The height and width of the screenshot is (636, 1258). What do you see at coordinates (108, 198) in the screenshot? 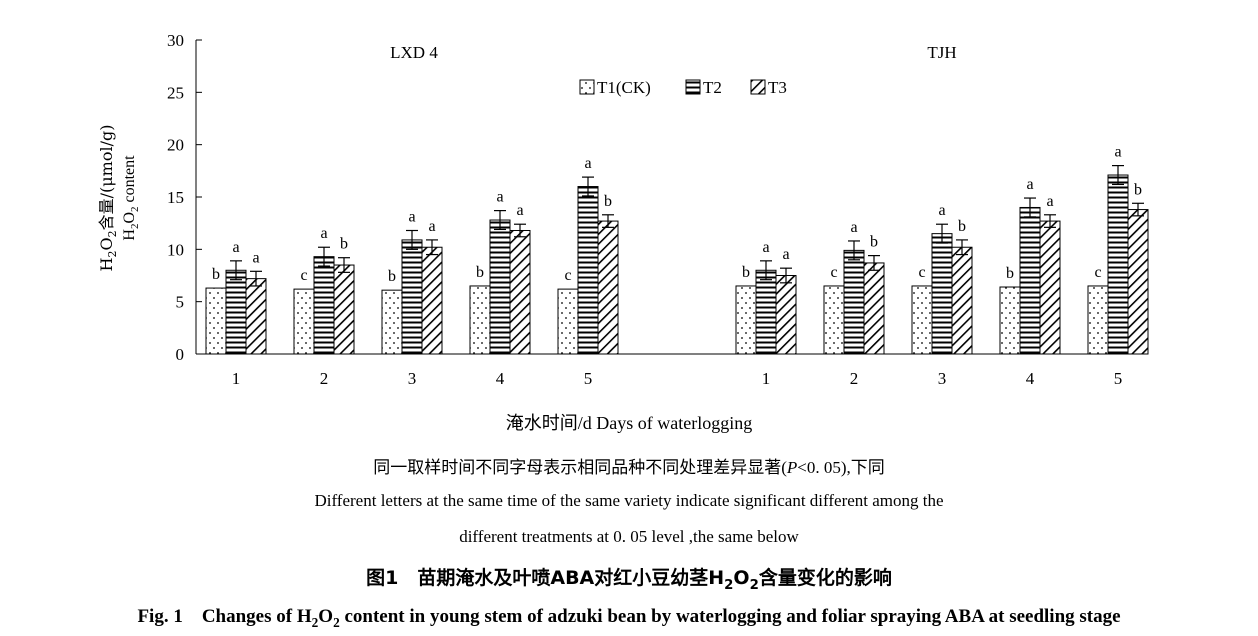
I see `y-axis-label-cn: H2O2含量/(μmol/g)` at bounding box center [108, 198].